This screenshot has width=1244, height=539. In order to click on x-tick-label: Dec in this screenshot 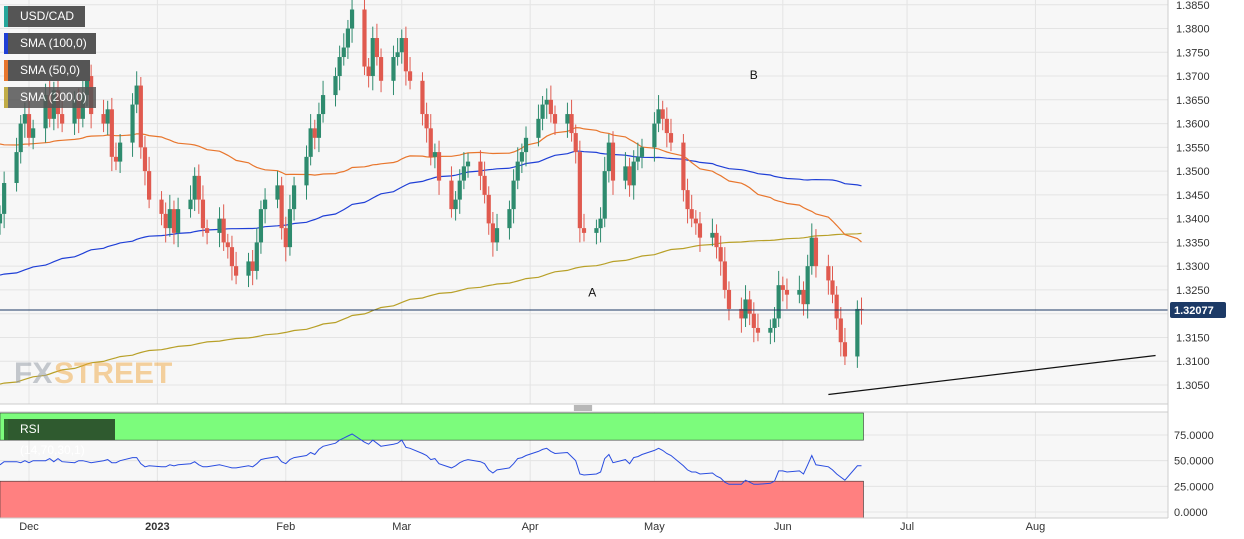, I will do `click(29, 527)`.